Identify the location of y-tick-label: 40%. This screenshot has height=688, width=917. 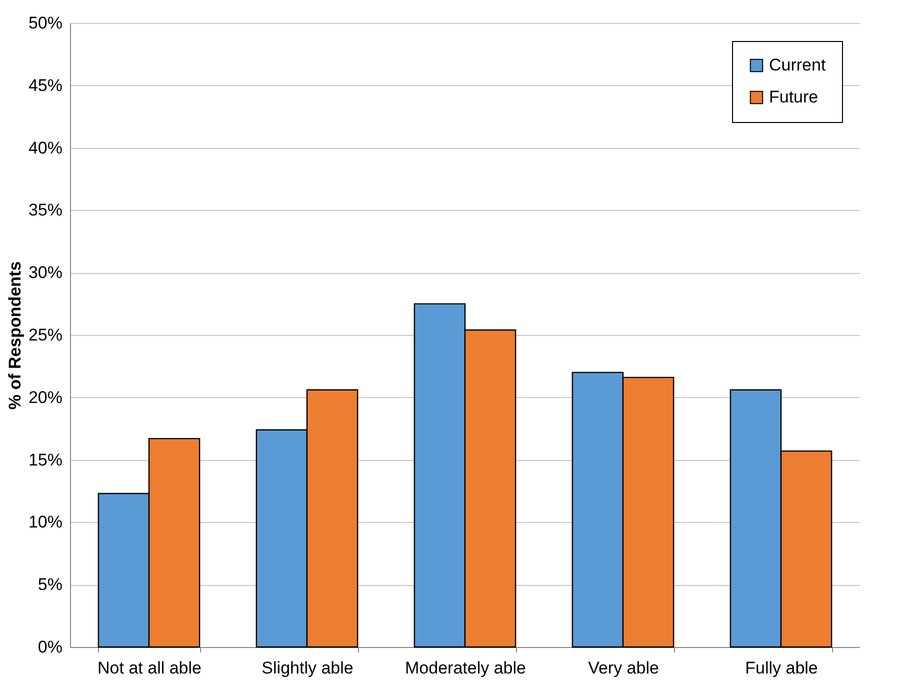
(45, 148).